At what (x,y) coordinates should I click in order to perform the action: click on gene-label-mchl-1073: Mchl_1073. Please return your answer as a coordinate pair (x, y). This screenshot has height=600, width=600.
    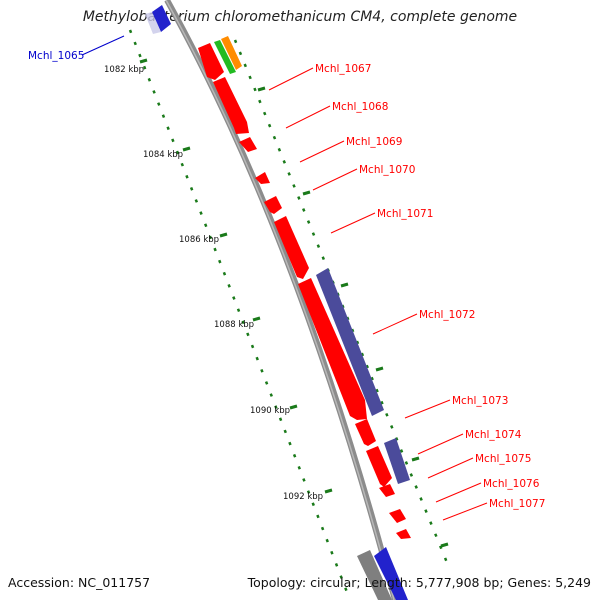
    Looking at the image, I should click on (480, 401).